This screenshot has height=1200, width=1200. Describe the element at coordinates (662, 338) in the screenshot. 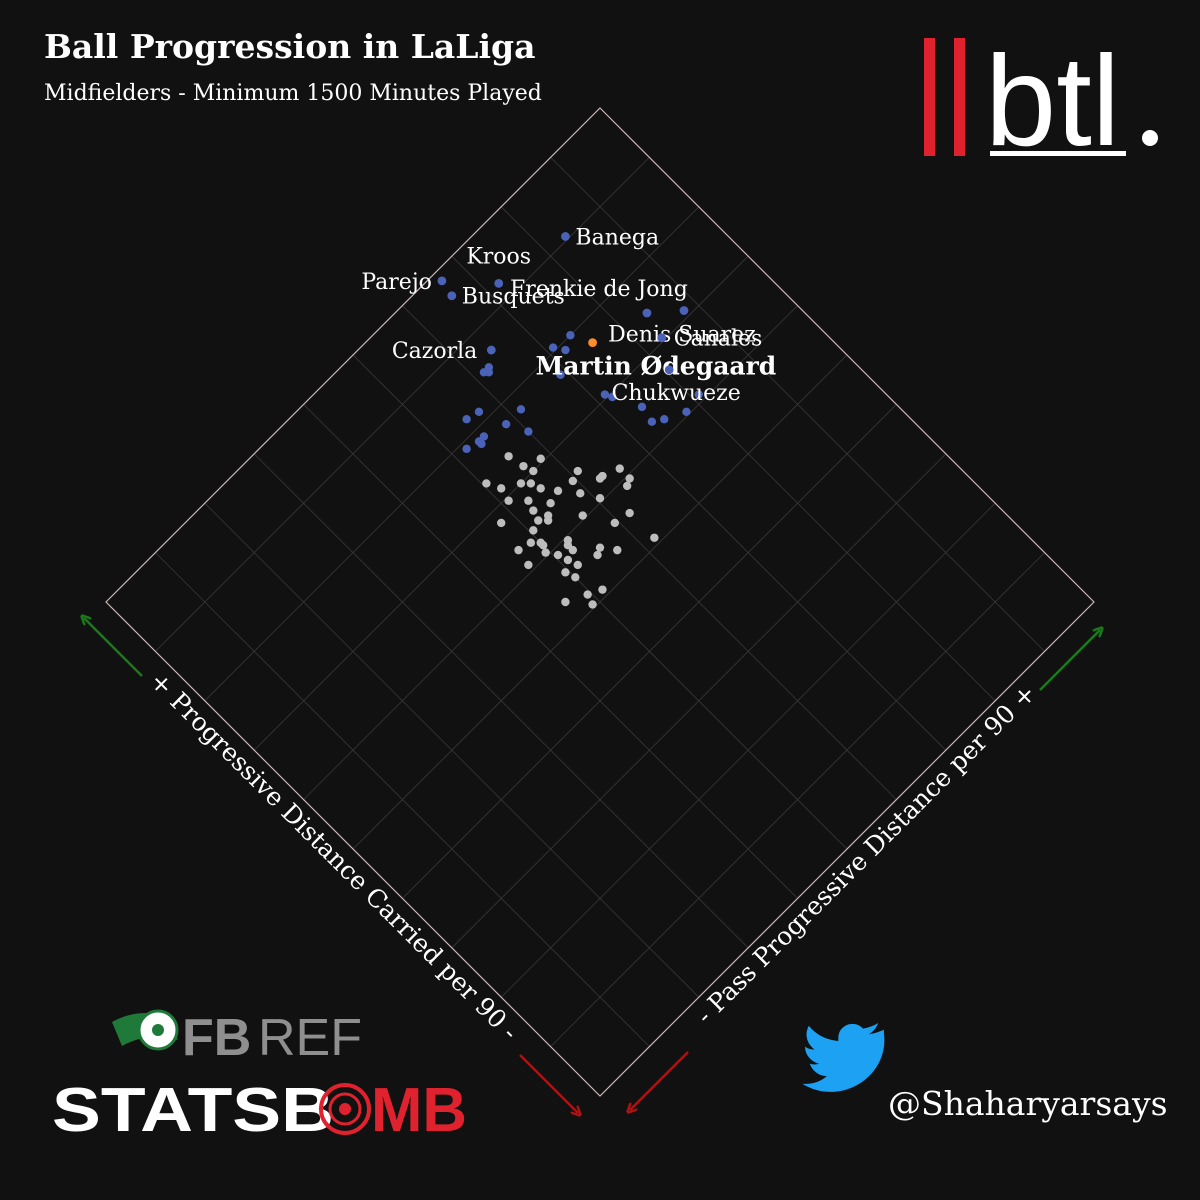

I see `point-canales` at that location.